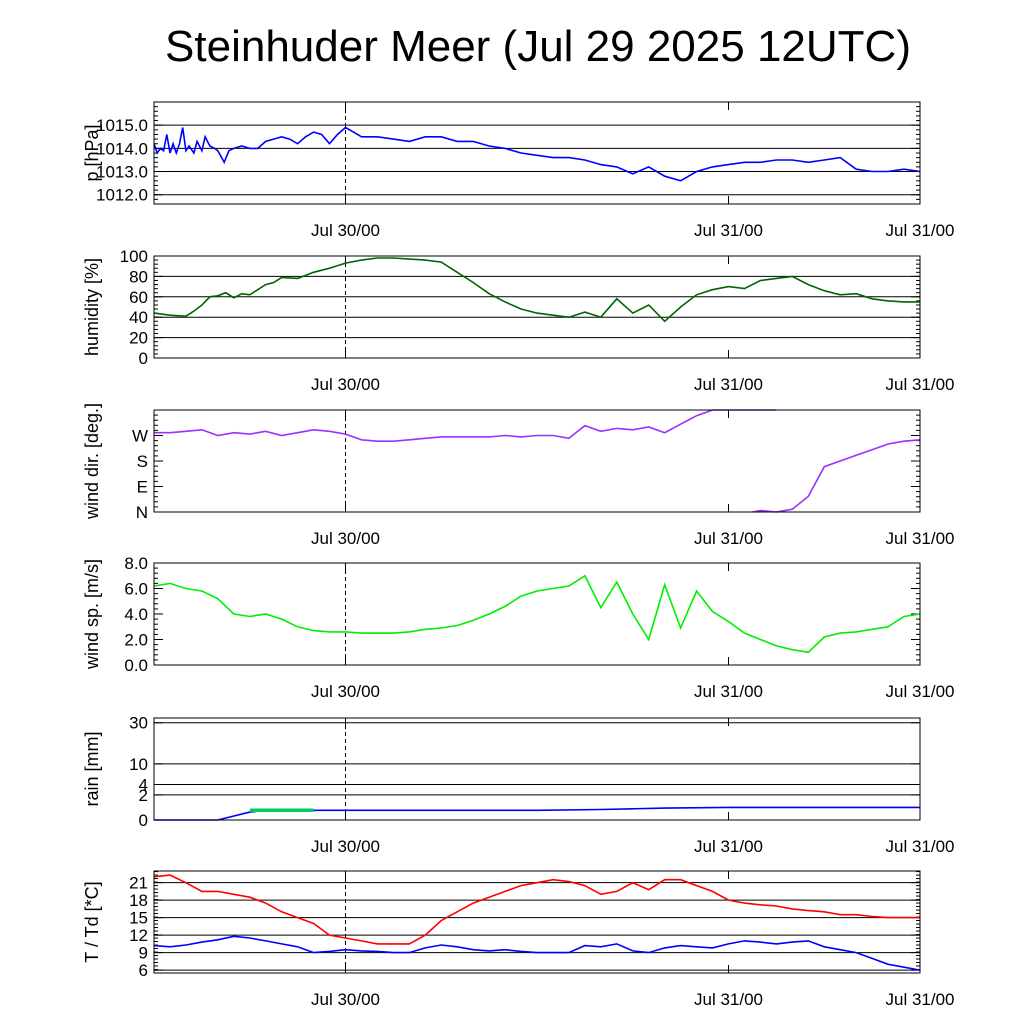 The width and height of the screenshot is (1024, 1024). What do you see at coordinates (138, 900) in the screenshot?
I see `y-tick-label: 18` at bounding box center [138, 900].